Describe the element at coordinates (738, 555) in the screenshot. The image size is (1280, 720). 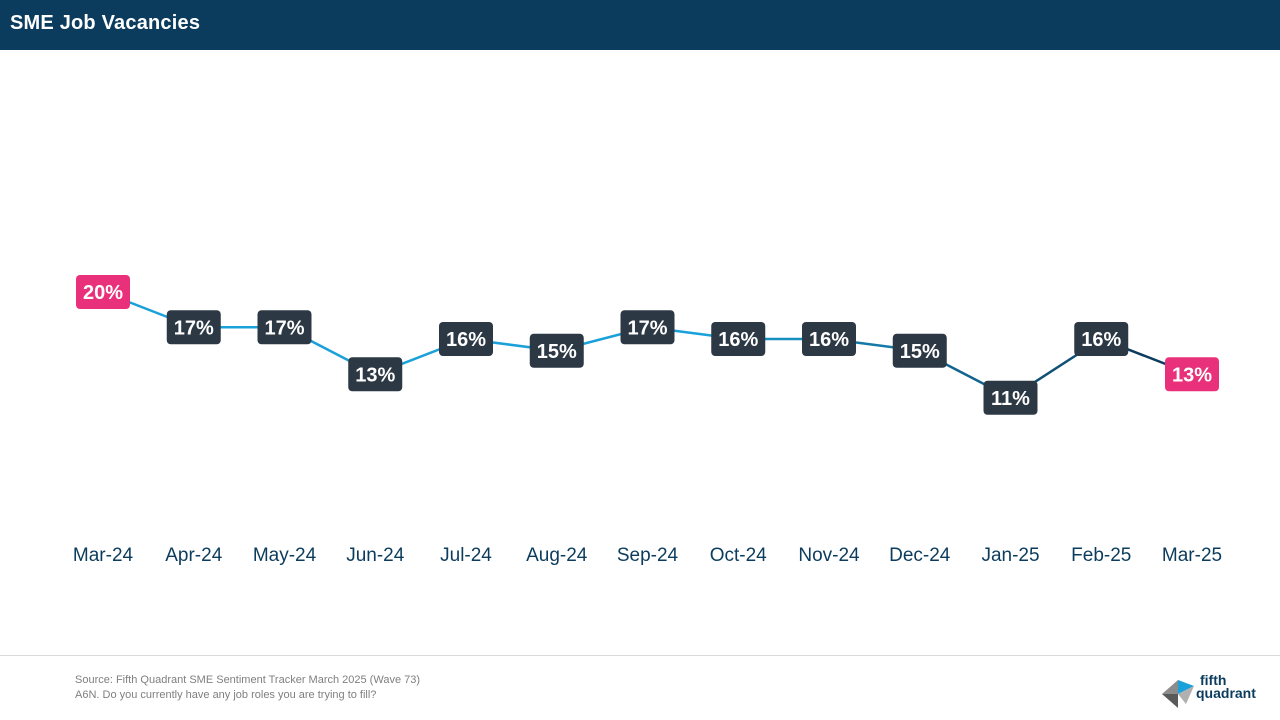
I see `x-tick-label: Oct-24` at that location.